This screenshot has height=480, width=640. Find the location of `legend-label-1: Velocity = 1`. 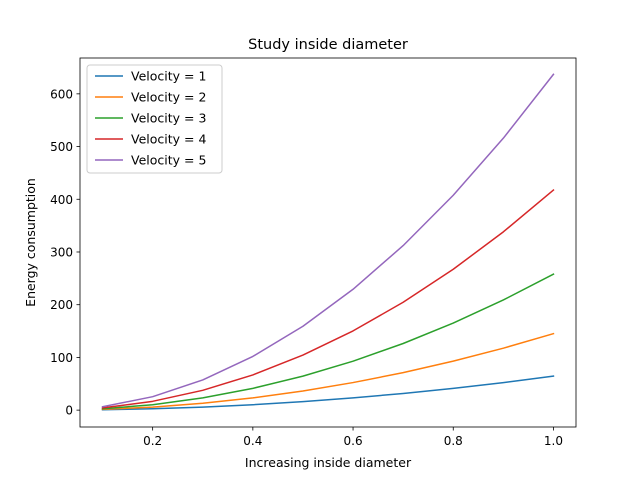

legend-label-1: Velocity = 1 is located at coordinates (168, 76).